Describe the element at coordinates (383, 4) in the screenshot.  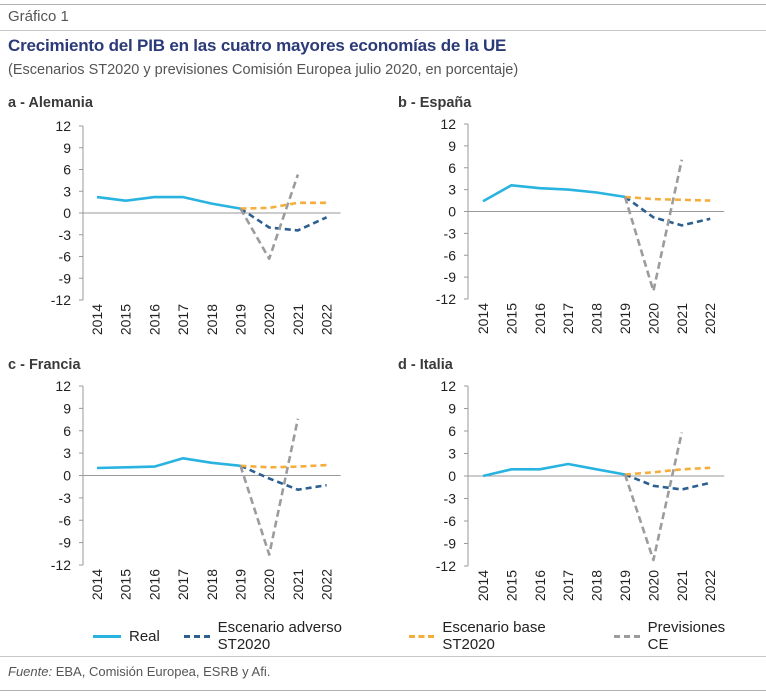
I see `top-rule` at that location.